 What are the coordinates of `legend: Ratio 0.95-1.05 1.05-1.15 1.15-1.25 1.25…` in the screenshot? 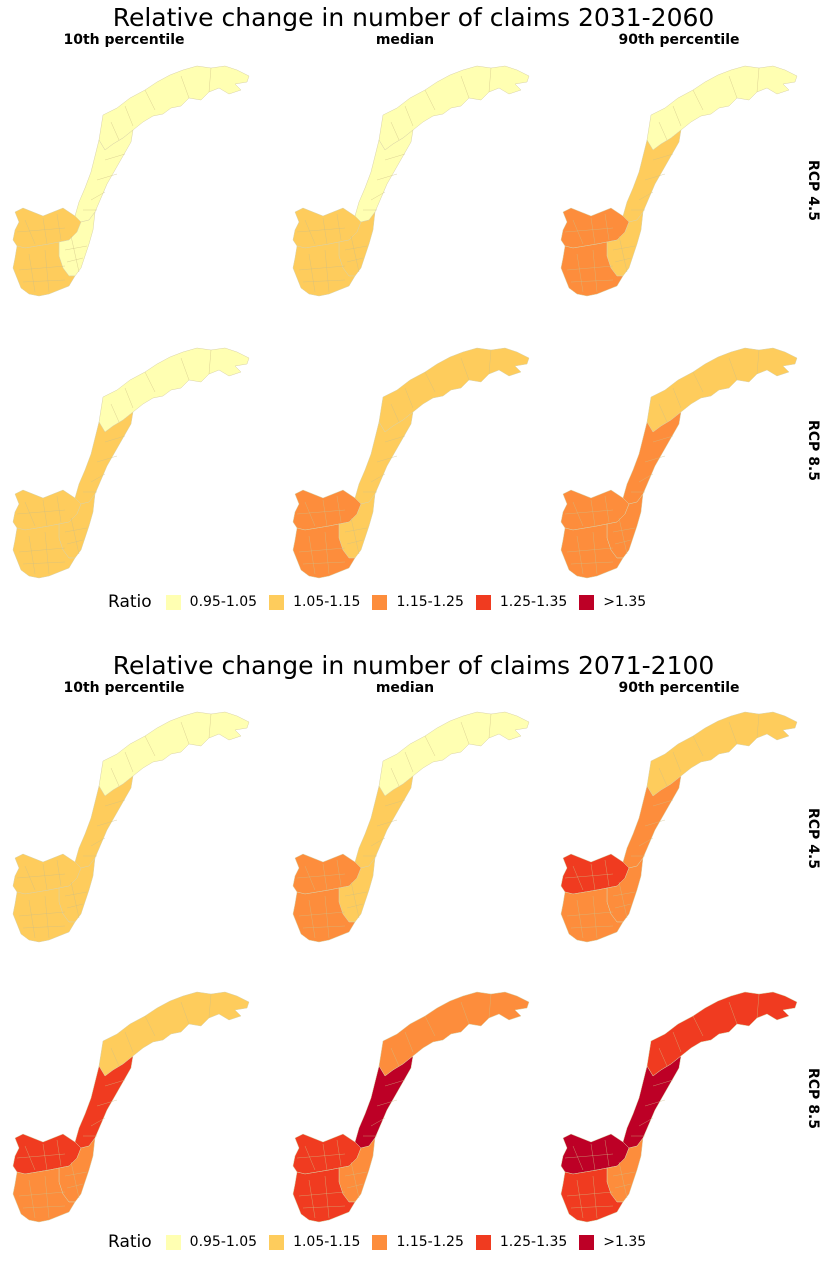 It's located at (383, 602).